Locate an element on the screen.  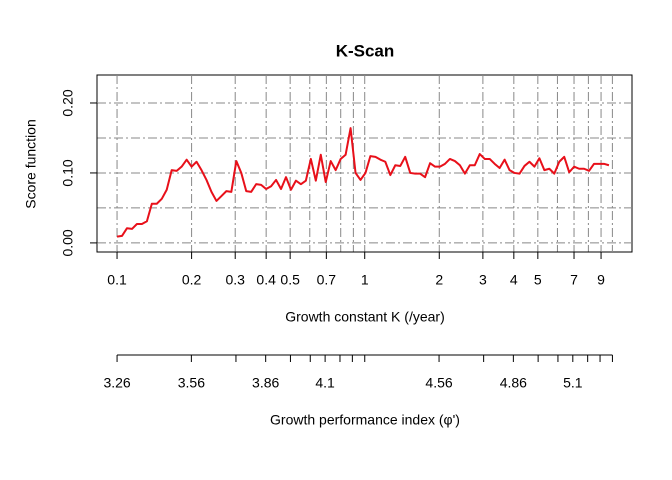
x-tick-label: 9 is located at coordinates (601, 280).